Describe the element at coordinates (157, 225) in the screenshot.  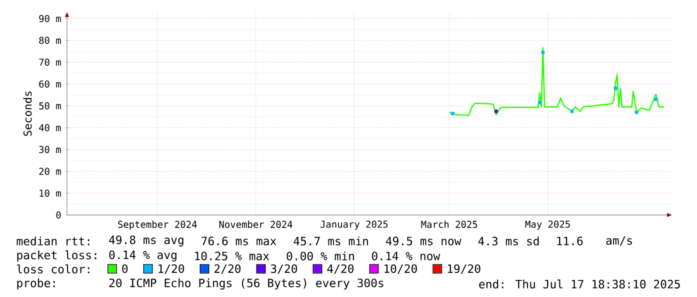
I see `x-tick-label: September 2024` at that location.